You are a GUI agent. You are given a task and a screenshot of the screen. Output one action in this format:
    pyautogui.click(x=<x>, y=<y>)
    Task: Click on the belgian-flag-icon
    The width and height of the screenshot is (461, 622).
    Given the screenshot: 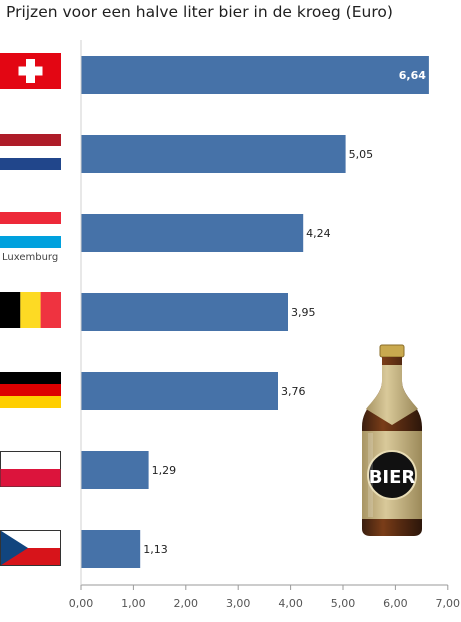 What is the action you would take?
    pyautogui.click(x=30, y=310)
    